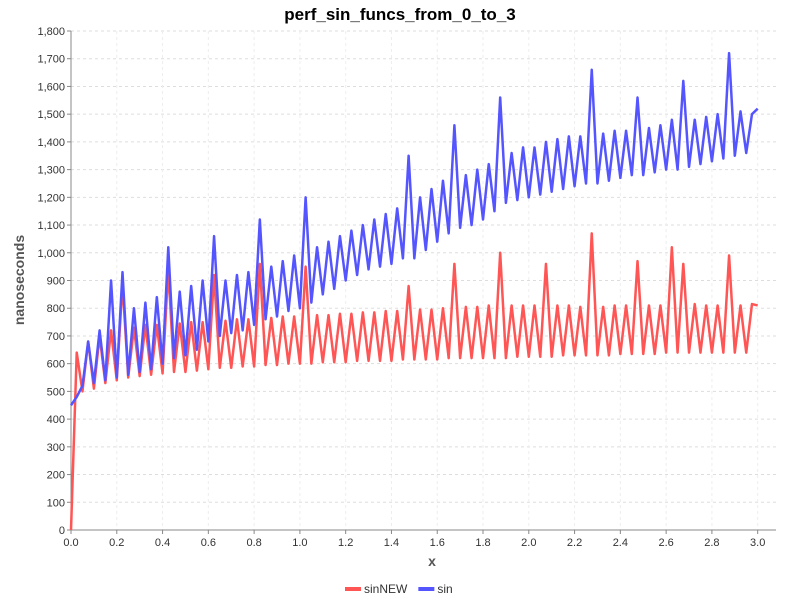 This screenshot has height=605, width=800. I want to click on y-axis-label: nanoseconds, so click(19, 280).